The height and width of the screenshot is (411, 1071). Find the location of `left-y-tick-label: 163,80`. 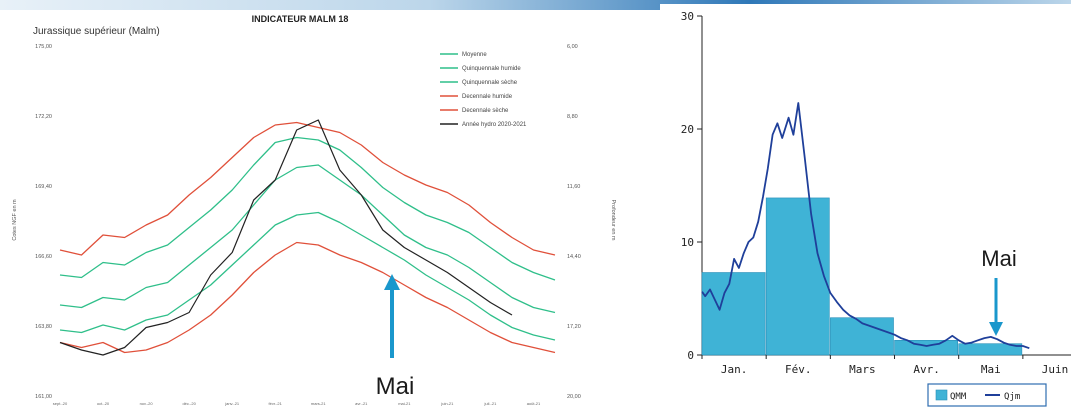

left-y-tick-label: 163,80 is located at coordinates (43, 327).